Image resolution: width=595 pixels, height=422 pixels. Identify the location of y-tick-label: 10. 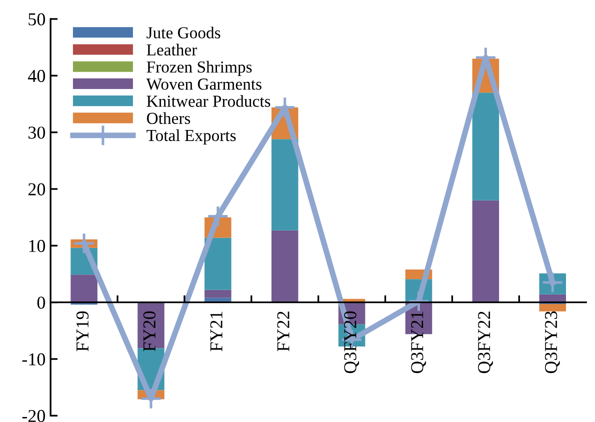
(37, 246).